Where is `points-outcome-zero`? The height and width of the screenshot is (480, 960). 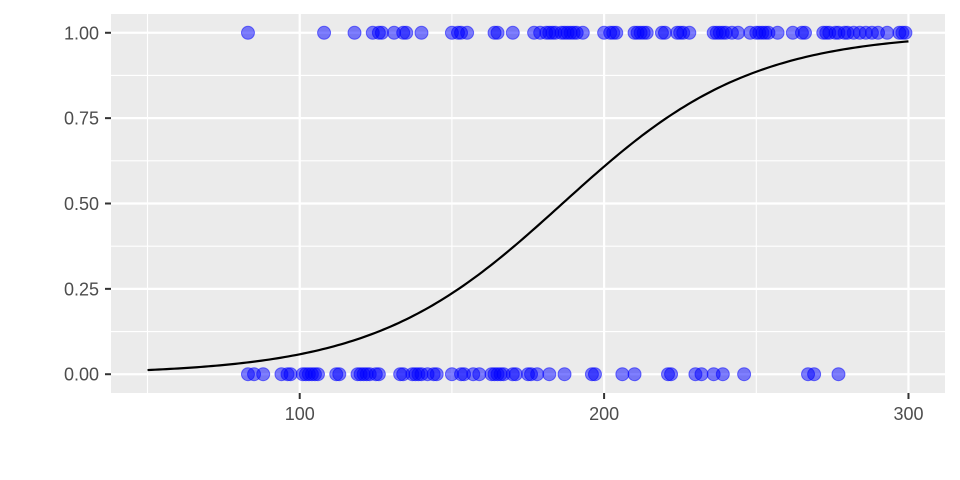 points-outcome-zero is located at coordinates (543, 374).